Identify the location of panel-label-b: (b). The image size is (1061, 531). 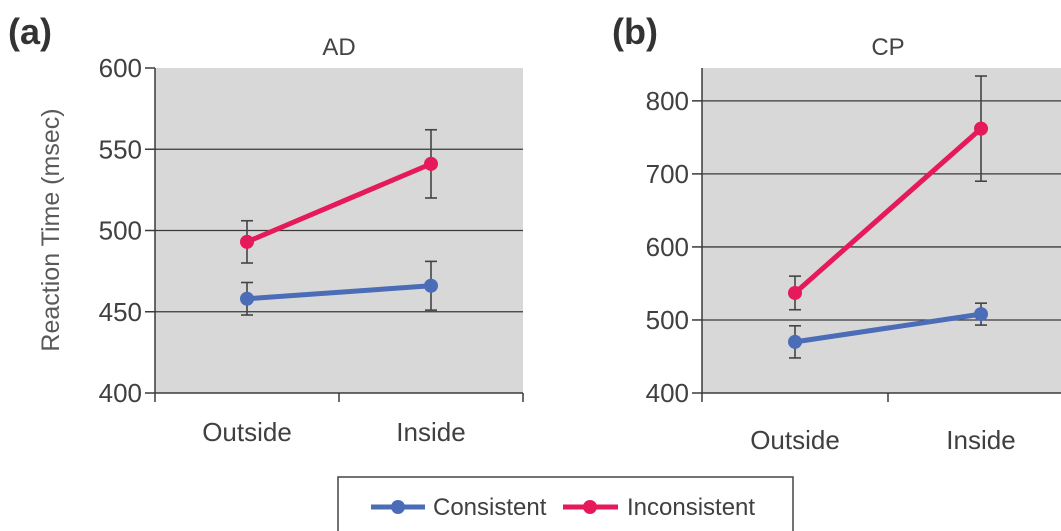
(635, 31).